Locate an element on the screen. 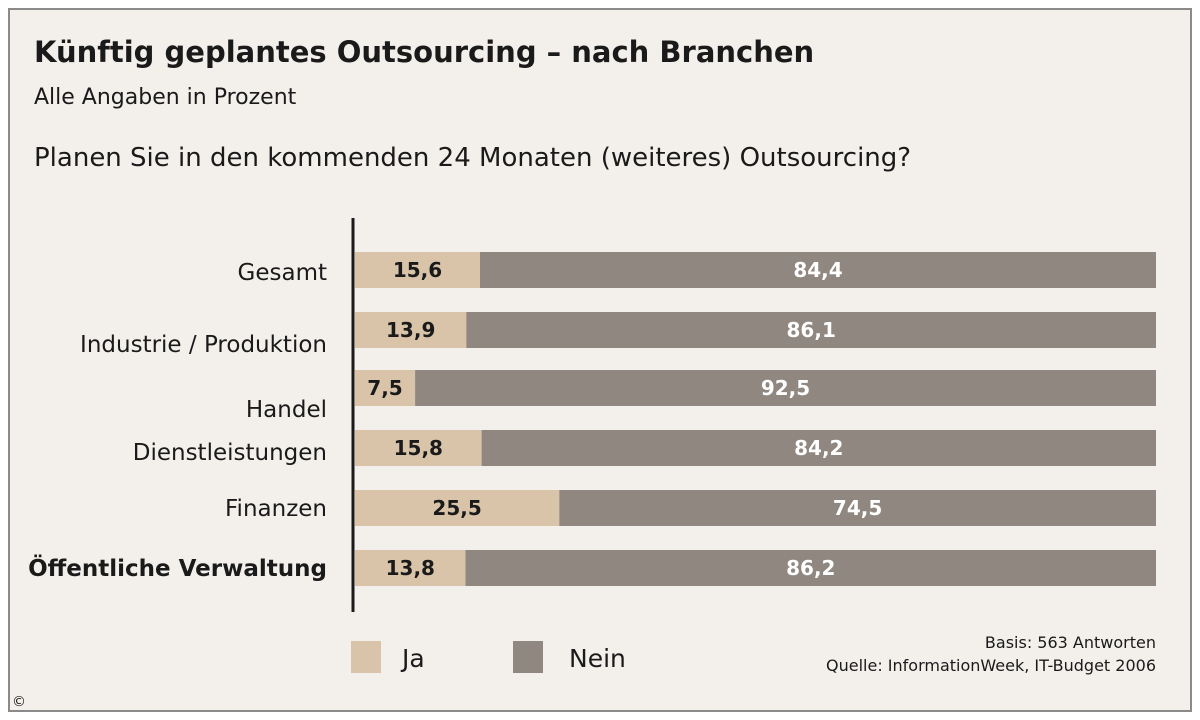 Image resolution: width=1200 pixels, height=720 pixels. legend-swatch-ja is located at coordinates (366, 657).